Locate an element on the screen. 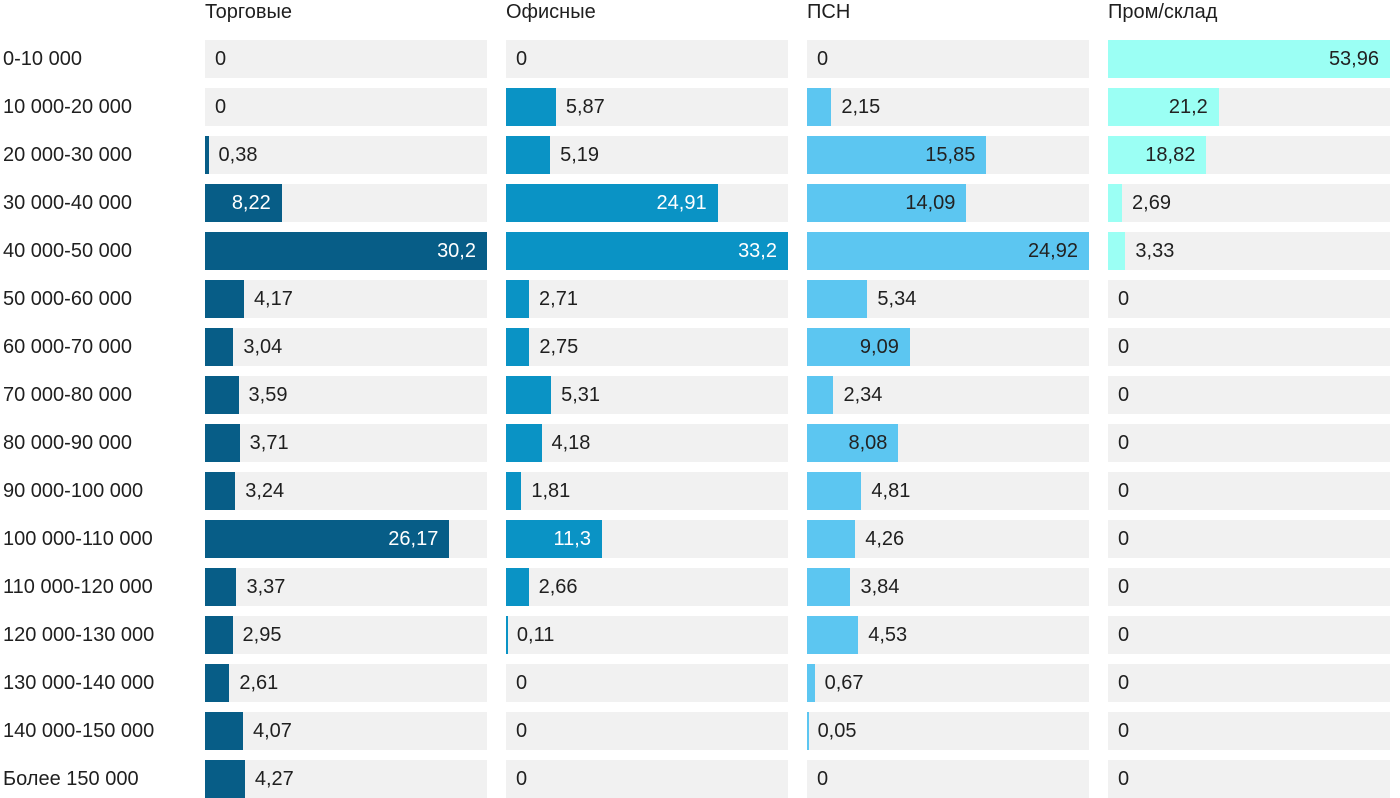  bar-track: 4,27 is located at coordinates (346, 779).